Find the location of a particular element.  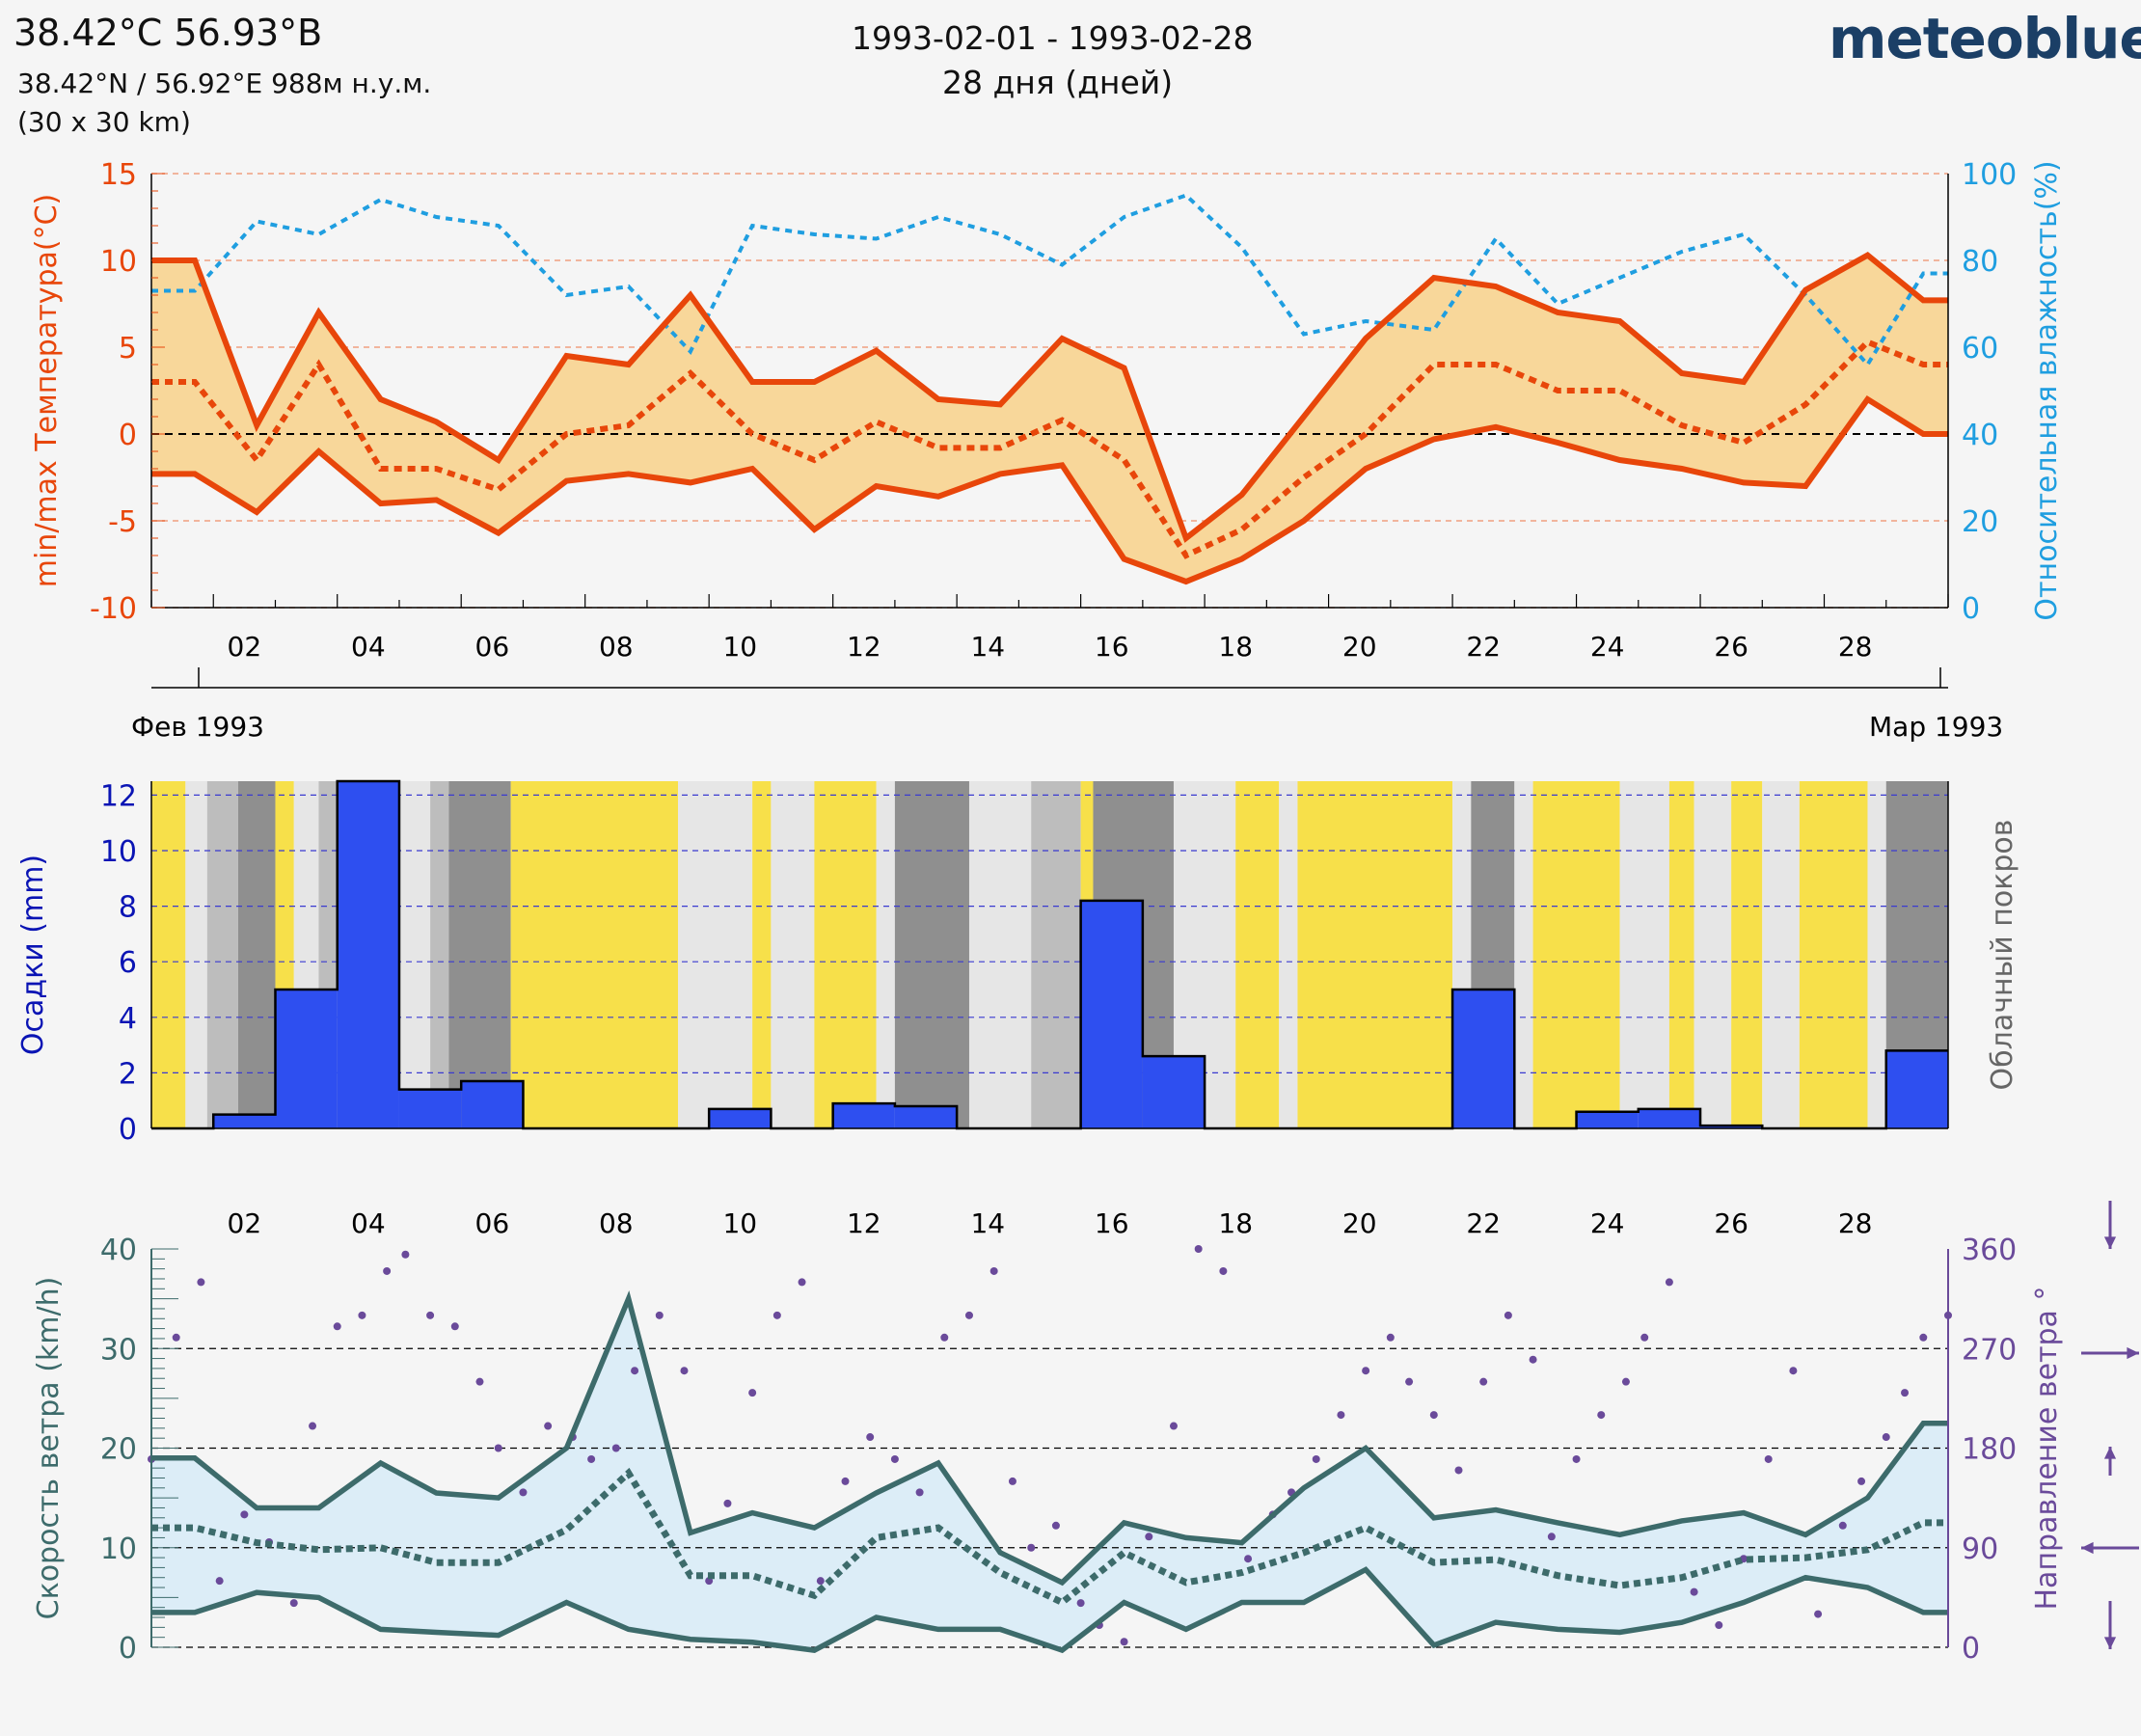

temp-x-tick-label: 24 is located at coordinates (1608, 647).